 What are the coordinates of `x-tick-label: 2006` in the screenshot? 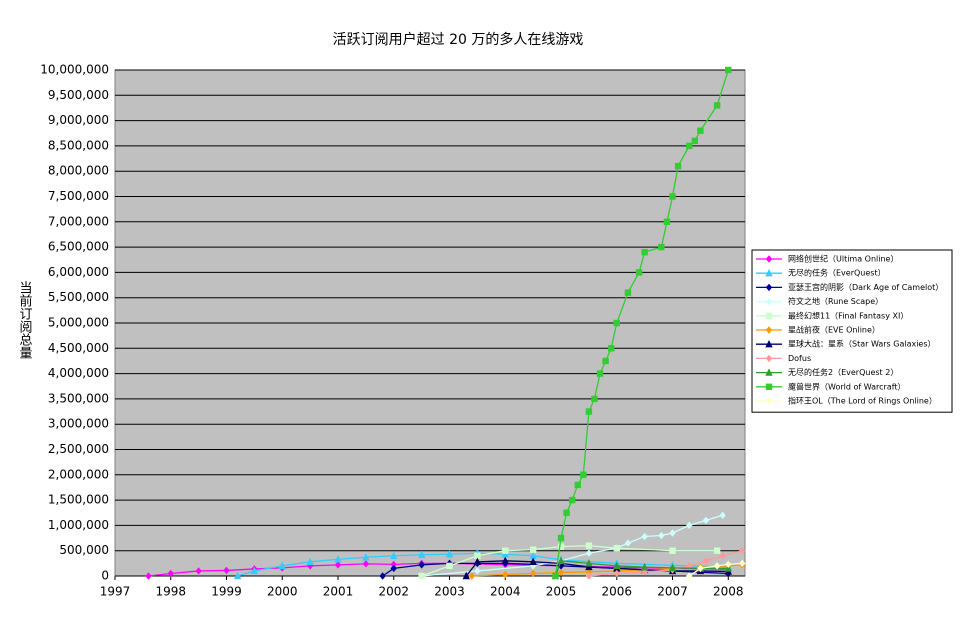 It's located at (616, 592).